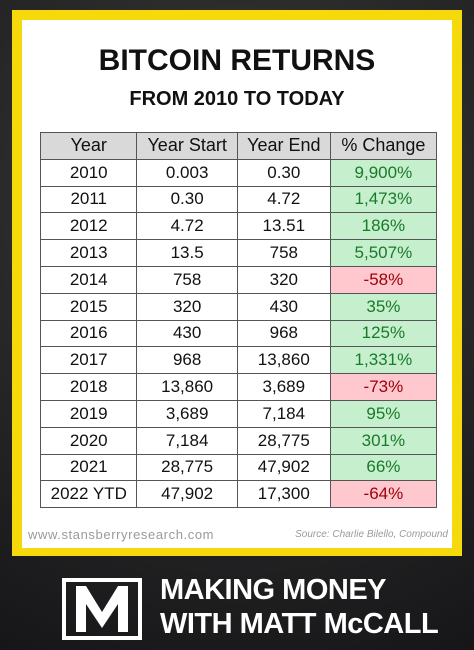  Describe the element at coordinates (88, 494) in the screenshot. I see `table-cell: 2022 YTD` at that location.